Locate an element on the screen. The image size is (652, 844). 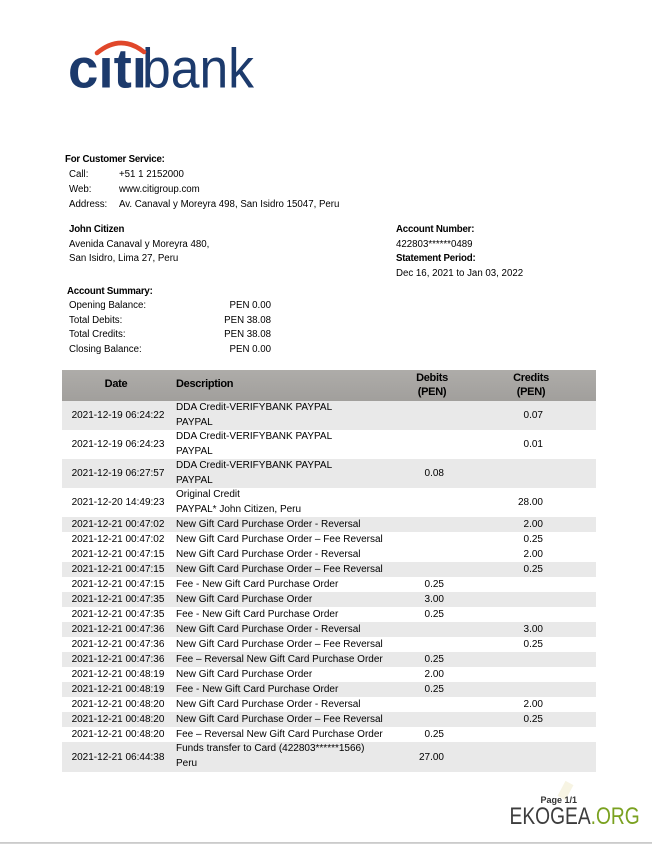
svg-text: bank is located at coordinates (198, 68).